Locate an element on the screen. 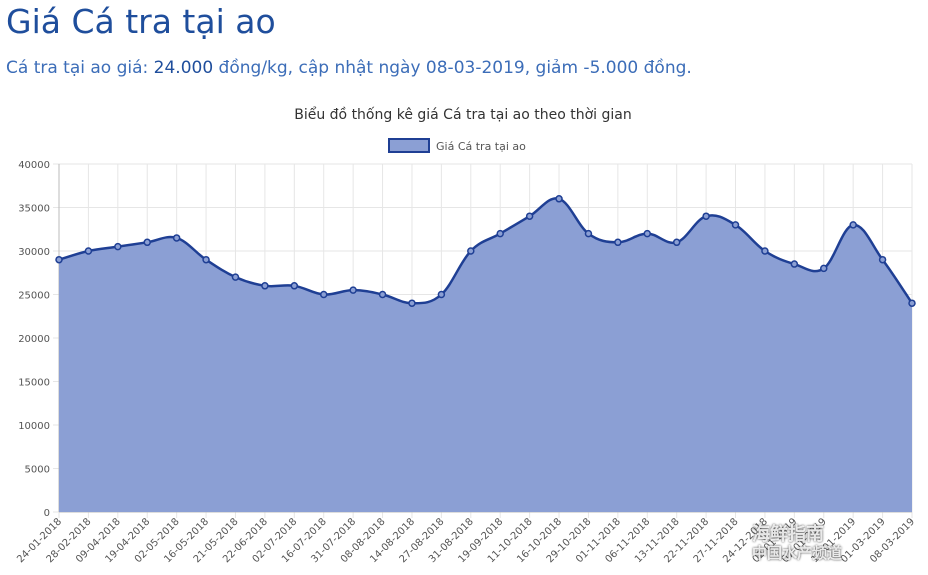 Image resolution: width=928 pixels, height=575 pixels. y-tick-label: 0 is located at coordinates (47, 513).